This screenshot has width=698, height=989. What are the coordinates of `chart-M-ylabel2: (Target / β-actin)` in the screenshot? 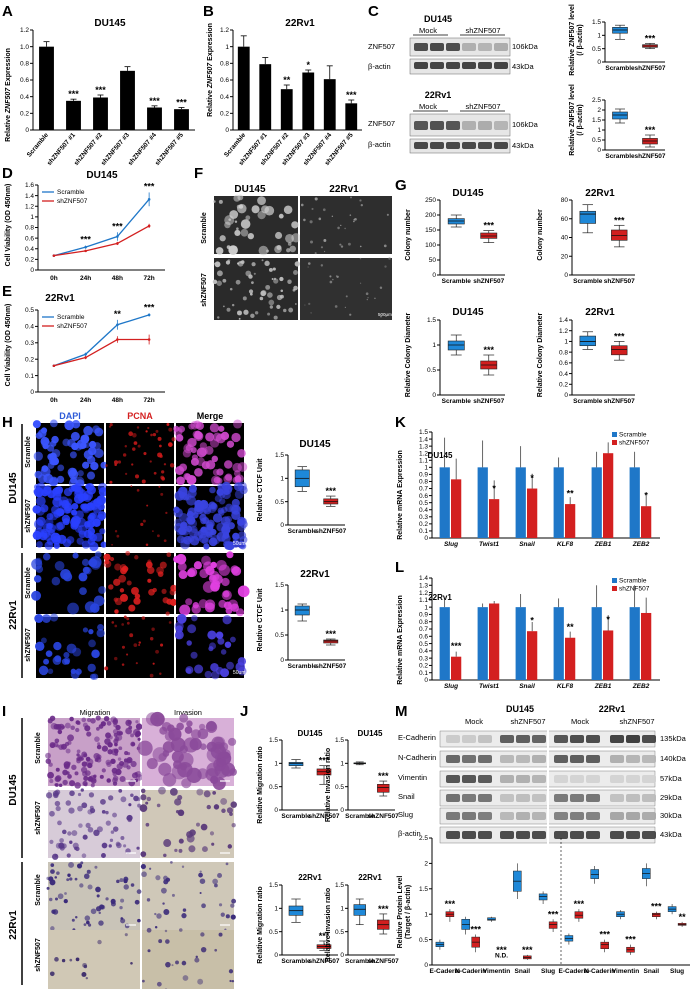 It's located at (408, 912).